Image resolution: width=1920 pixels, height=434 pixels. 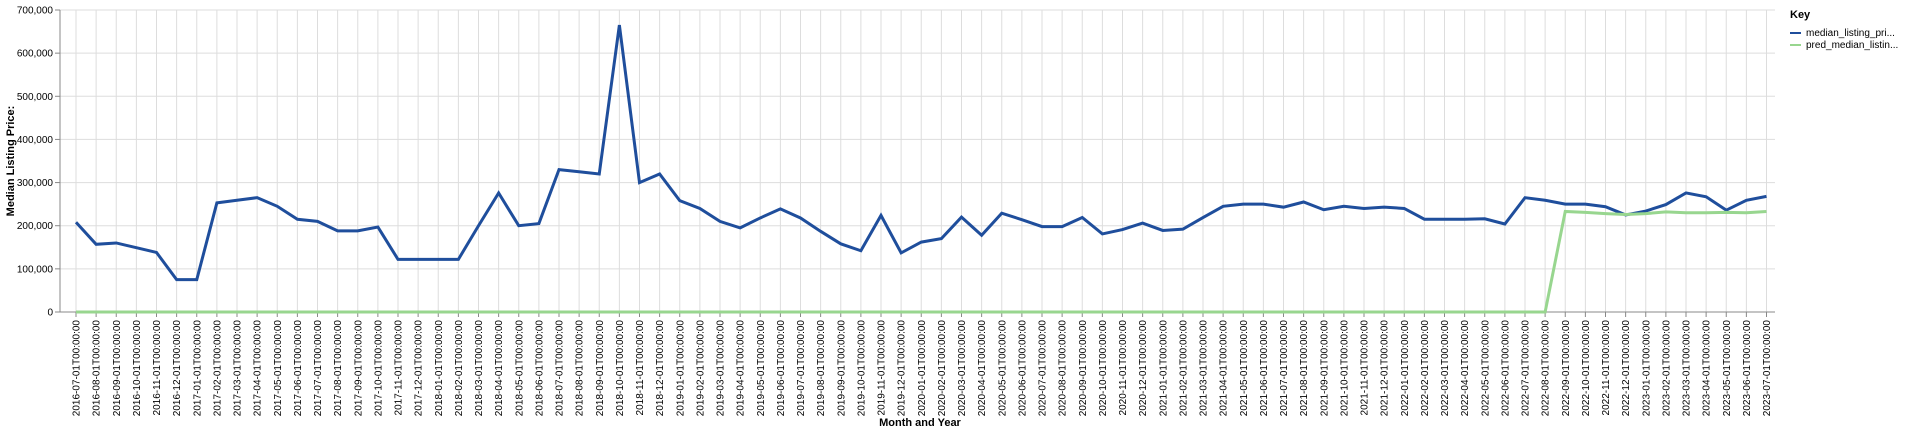 What do you see at coordinates (1204, 368) in the screenshot?
I see `x-tick-label: 2021-03-01T00:00:00` at bounding box center [1204, 368].